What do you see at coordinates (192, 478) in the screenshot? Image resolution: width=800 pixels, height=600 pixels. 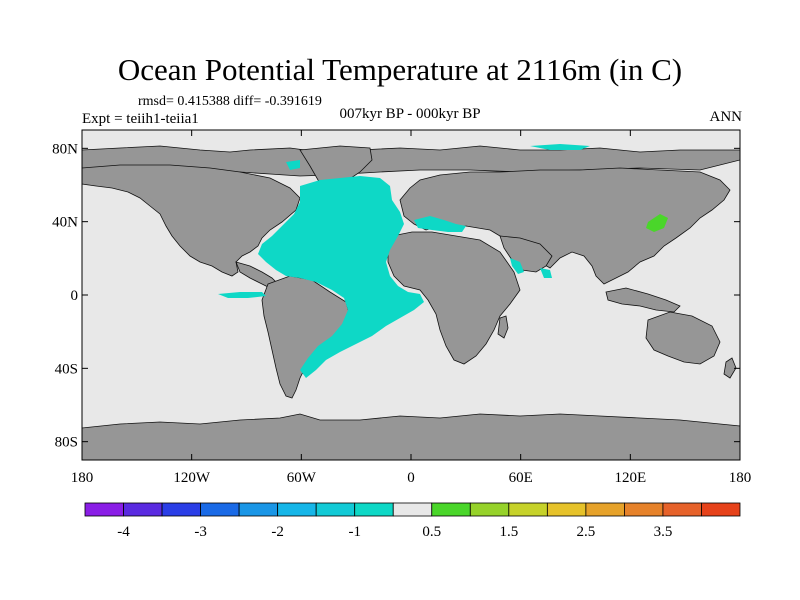 I see `x-tick-label: 120W` at bounding box center [192, 478].